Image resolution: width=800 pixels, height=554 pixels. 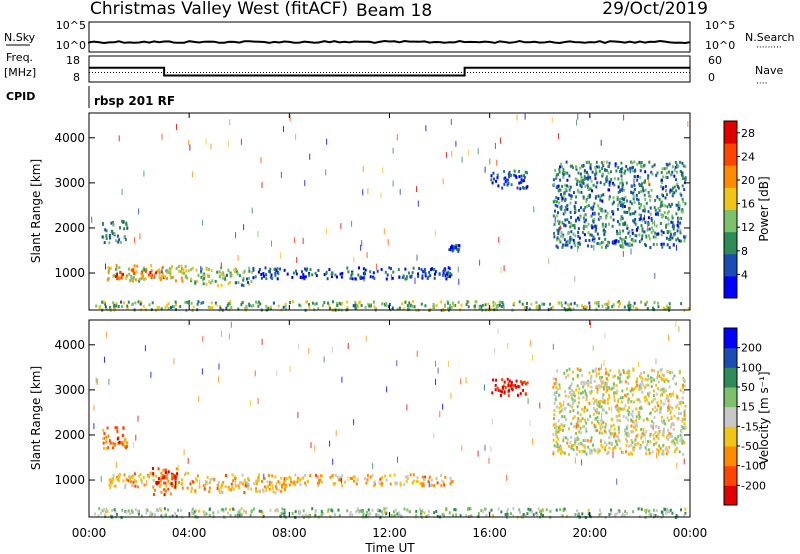 What do you see at coordinates (89, 533) in the screenshot?
I see `x-tick-label: 00:00` at bounding box center [89, 533].